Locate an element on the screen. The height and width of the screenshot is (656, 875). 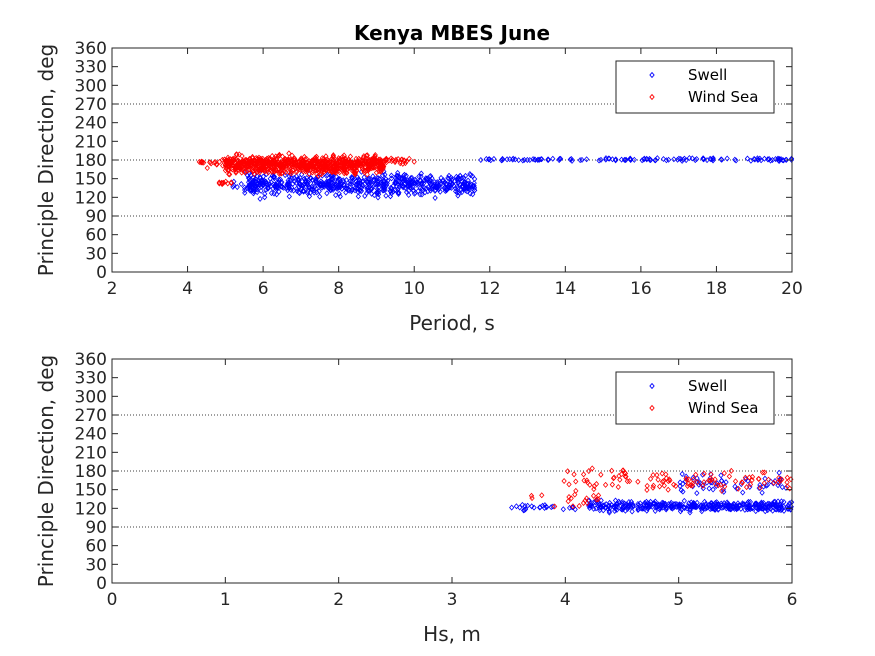
x-tick-label: 6 is located at coordinates (792, 600).